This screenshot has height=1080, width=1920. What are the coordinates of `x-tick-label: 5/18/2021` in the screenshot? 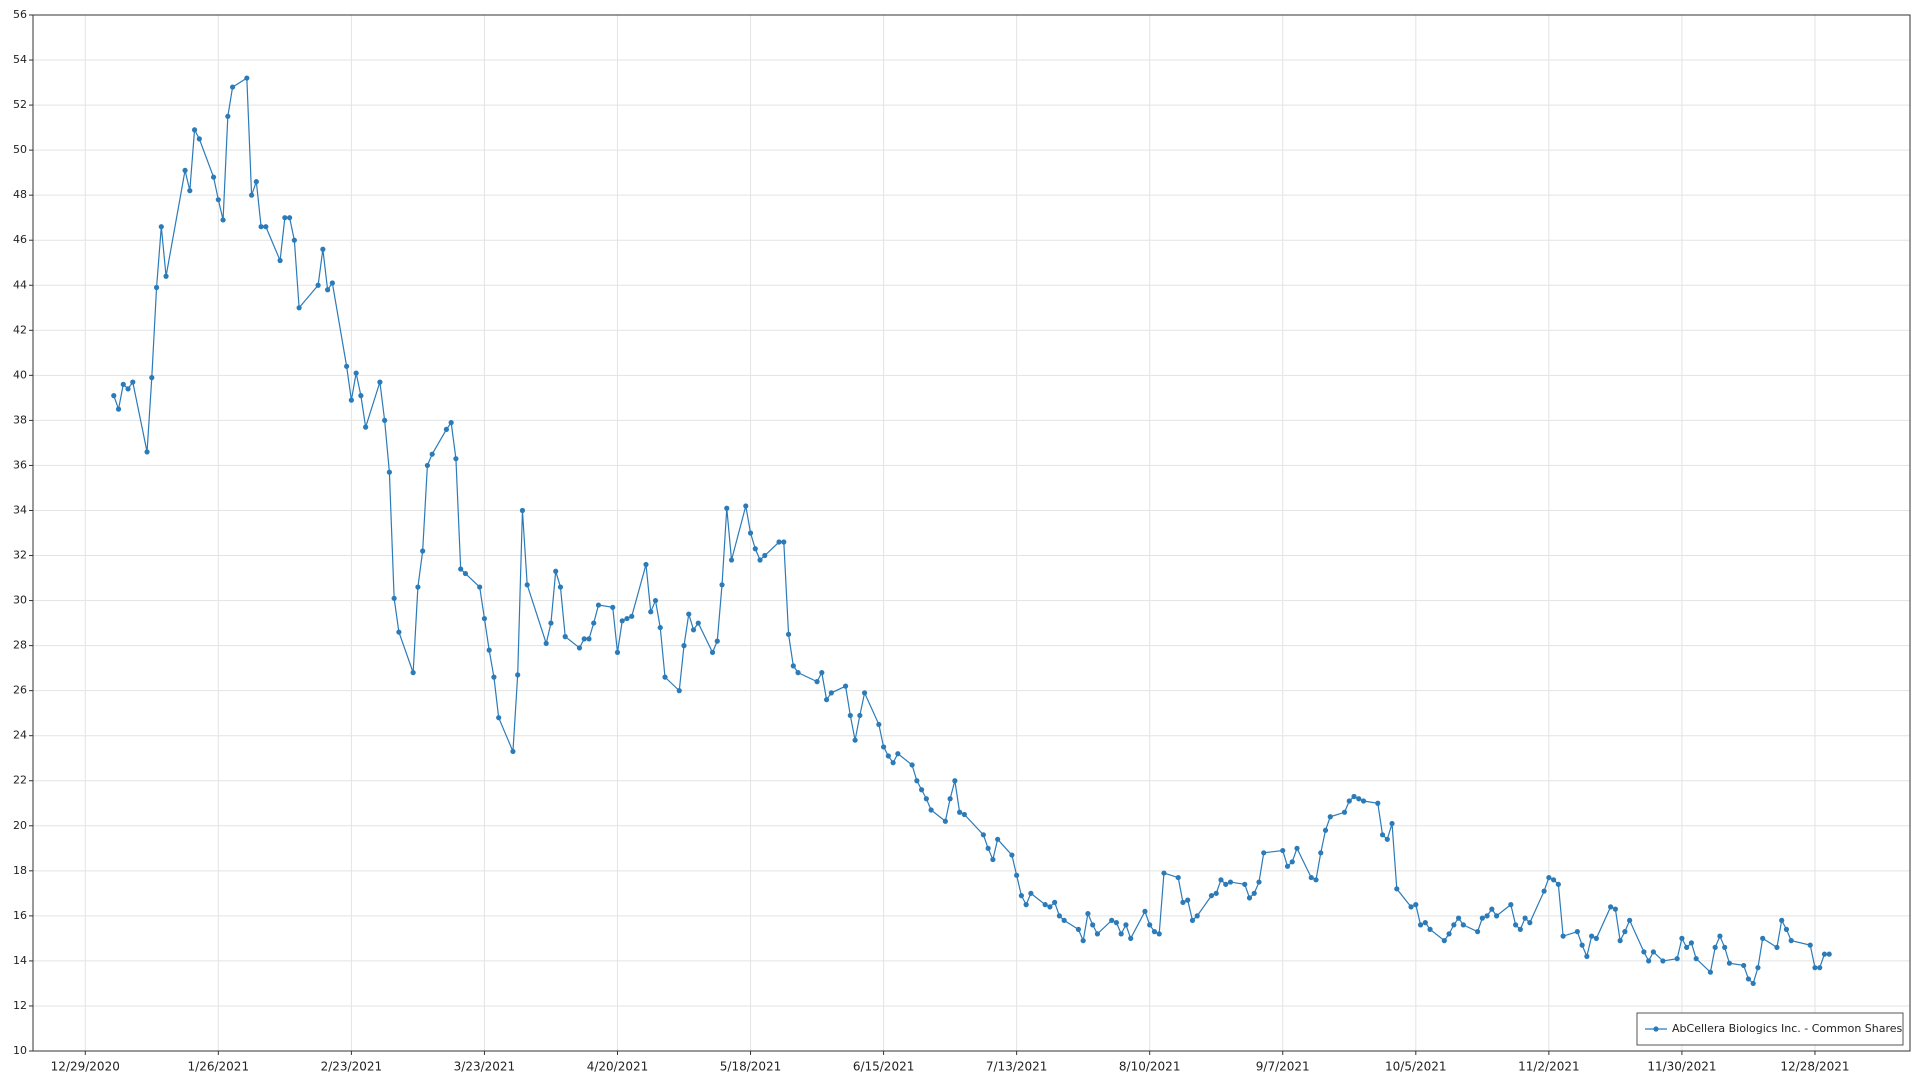 It's located at (751, 1067).